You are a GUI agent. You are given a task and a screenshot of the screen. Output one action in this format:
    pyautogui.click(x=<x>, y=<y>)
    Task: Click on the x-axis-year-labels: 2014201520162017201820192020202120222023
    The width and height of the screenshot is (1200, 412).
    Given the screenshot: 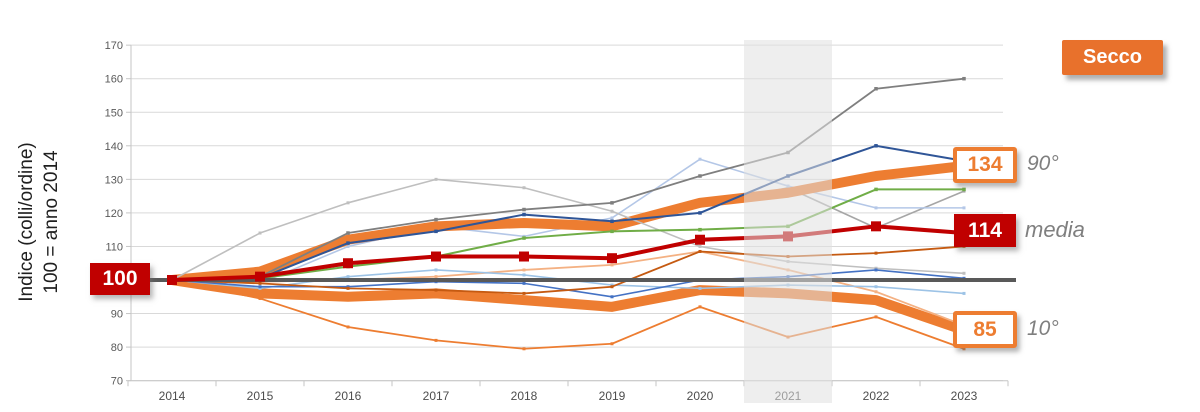 What is the action you would take?
    pyautogui.click(x=568, y=396)
    